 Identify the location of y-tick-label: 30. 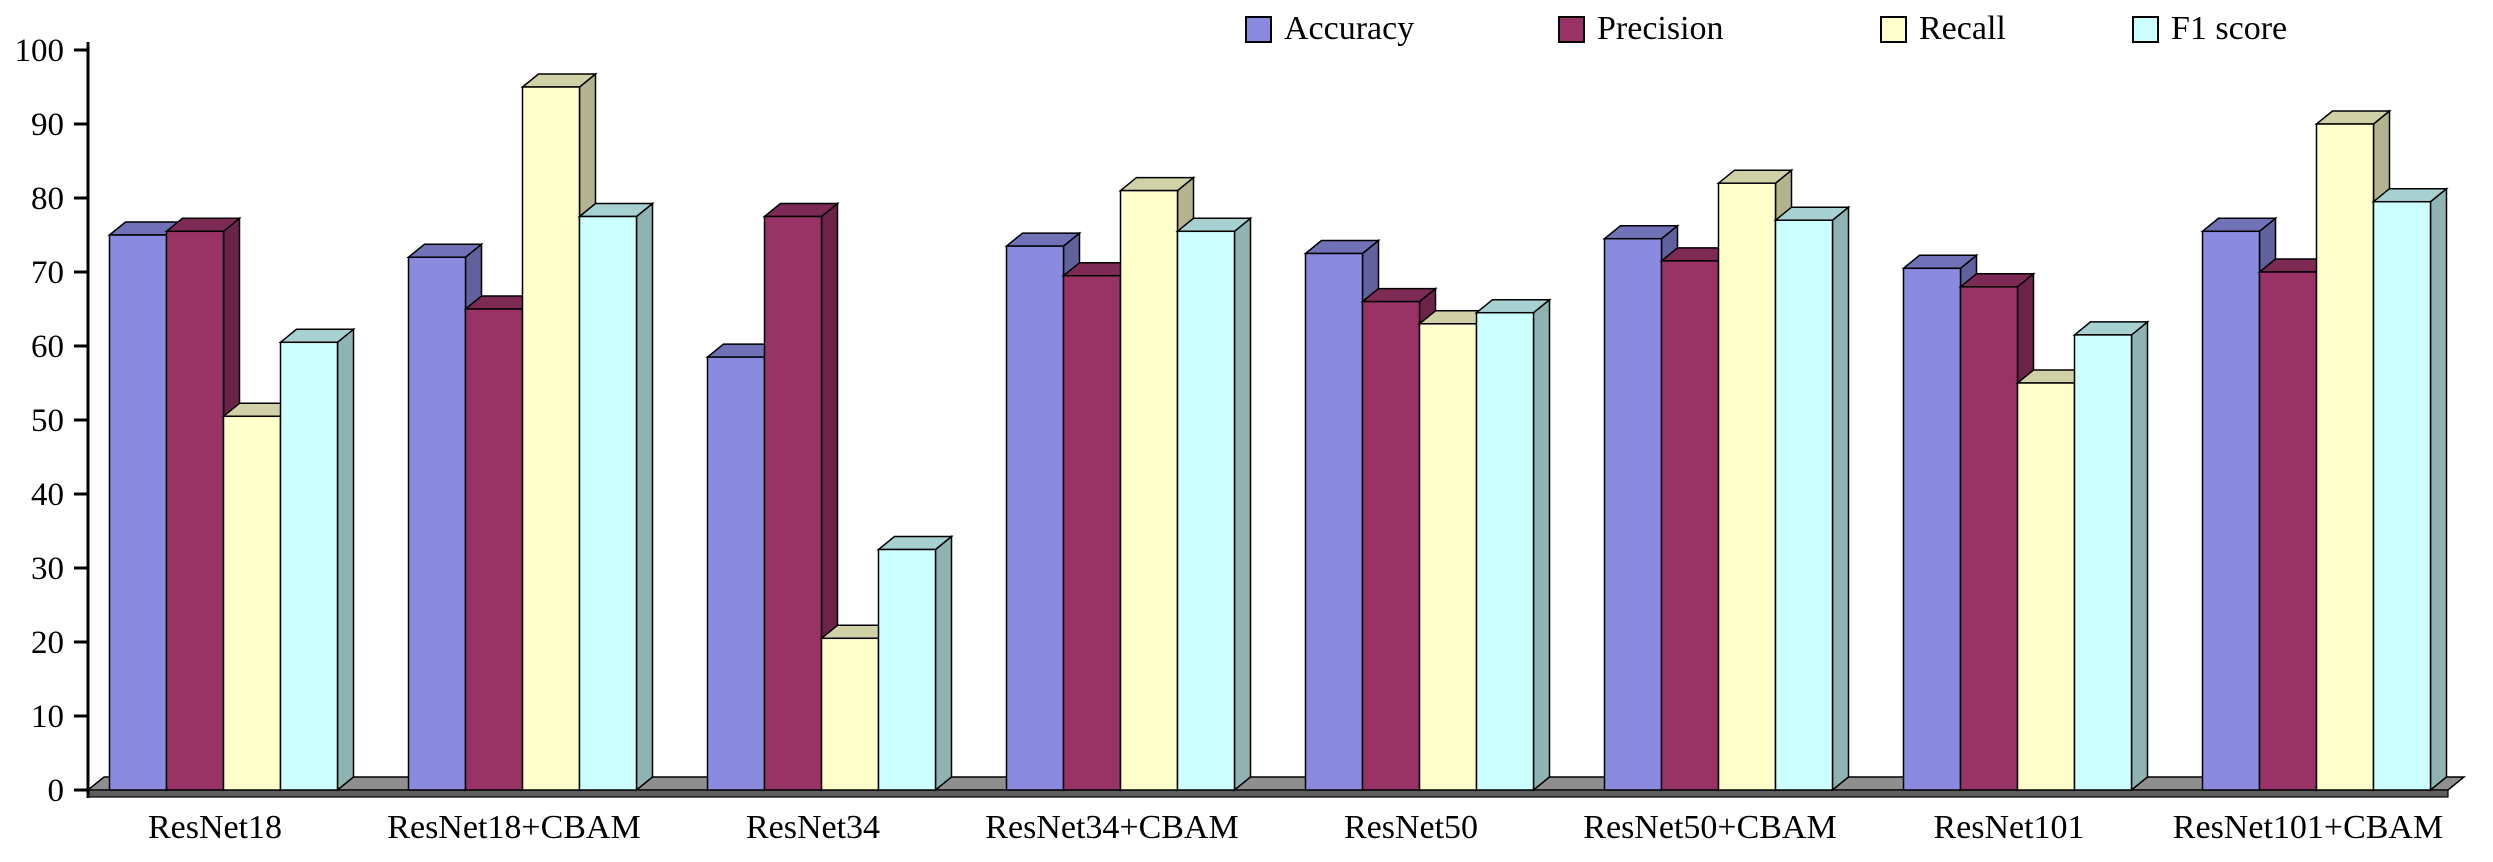
(47, 569).